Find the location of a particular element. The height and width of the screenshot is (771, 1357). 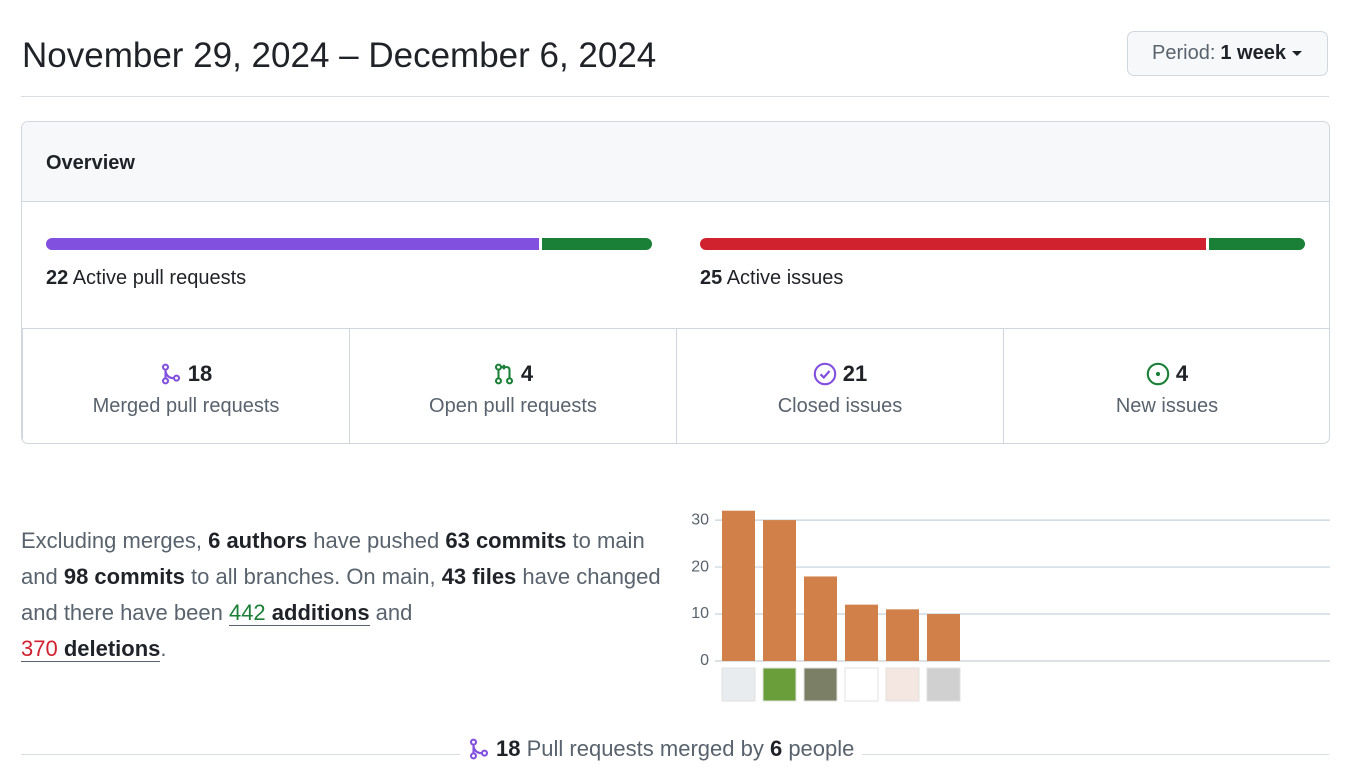

active-issues: 25 Active issues is located at coordinates (771, 278).